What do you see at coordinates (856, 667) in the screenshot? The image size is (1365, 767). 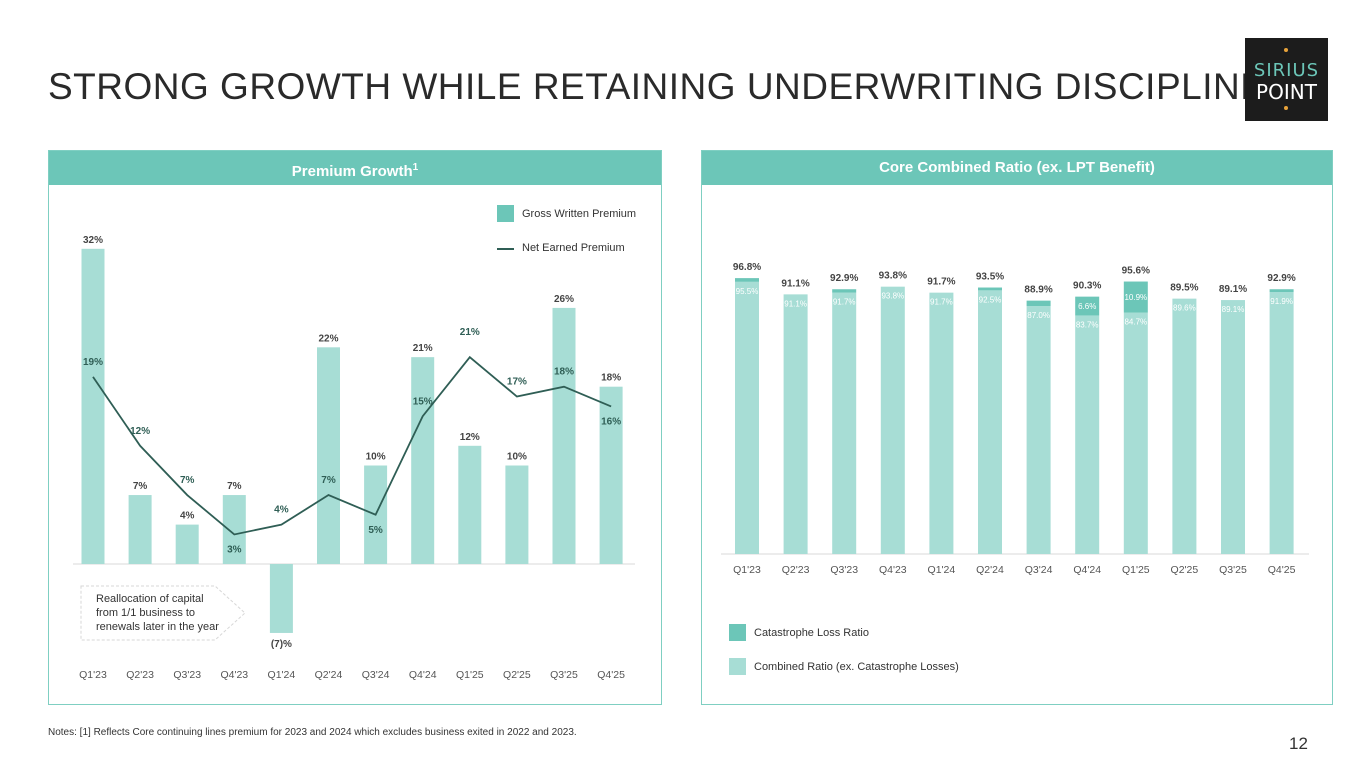 I see `legend-combined-label: Combined Ratio (ex. Catastrophe Losses)` at bounding box center [856, 667].